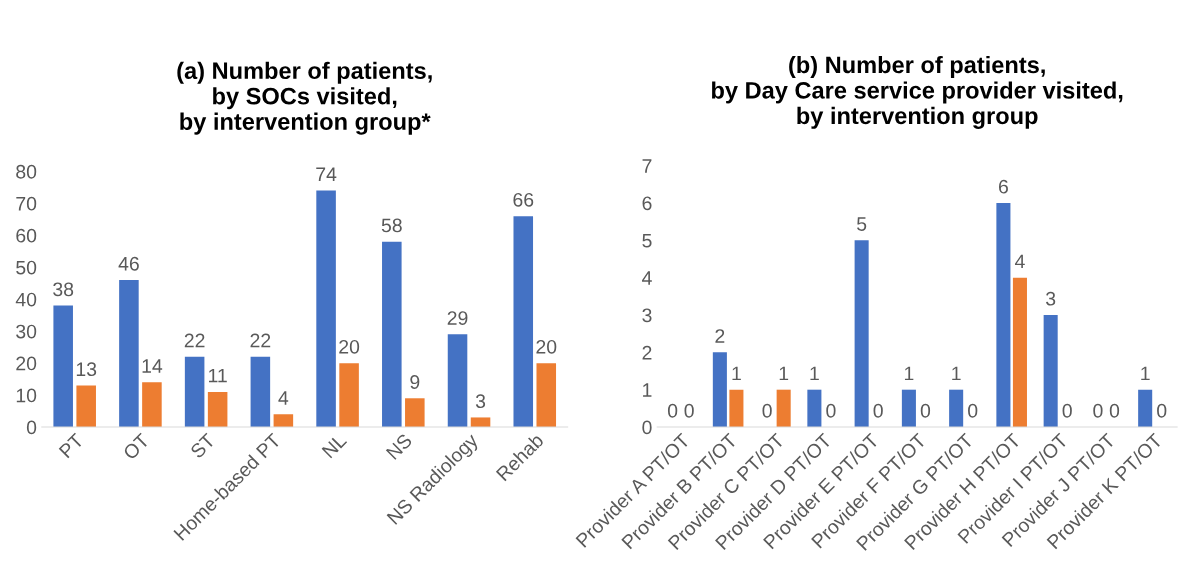  I want to click on y-tick-label: 80, so click(26, 171).